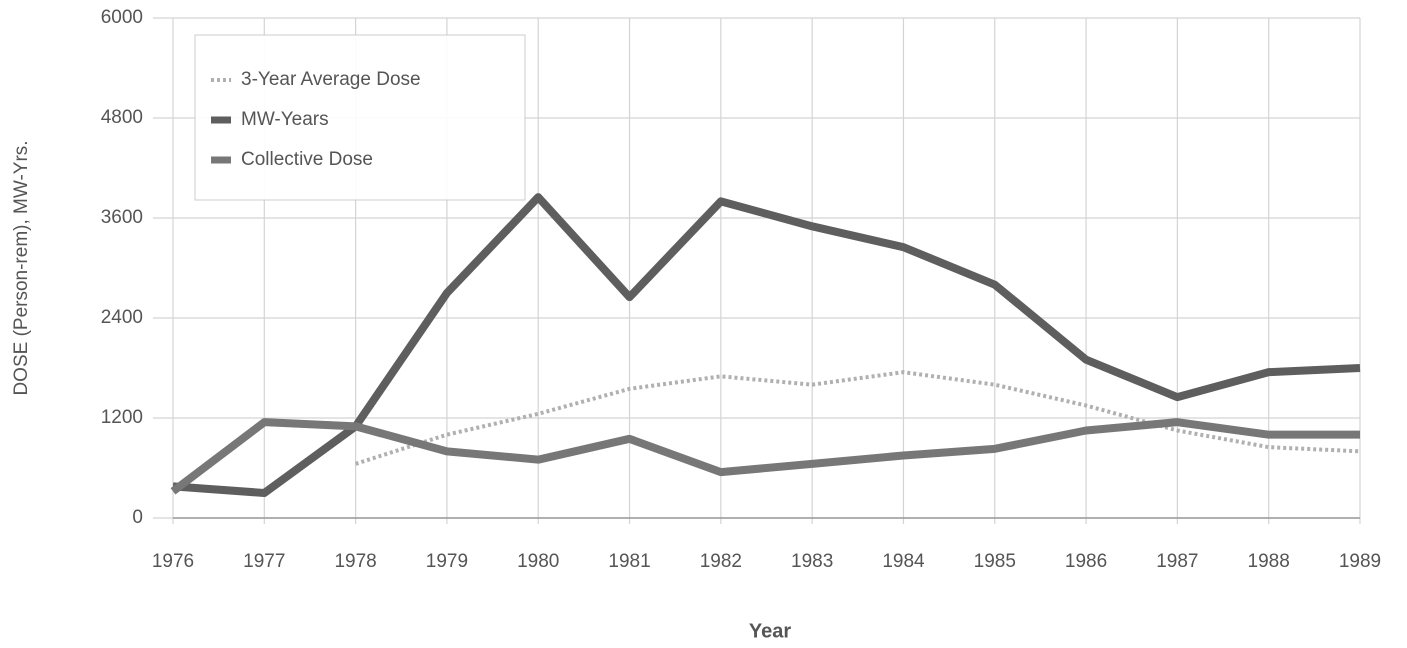  I want to click on y-tick-label: 6000, so click(122, 17).